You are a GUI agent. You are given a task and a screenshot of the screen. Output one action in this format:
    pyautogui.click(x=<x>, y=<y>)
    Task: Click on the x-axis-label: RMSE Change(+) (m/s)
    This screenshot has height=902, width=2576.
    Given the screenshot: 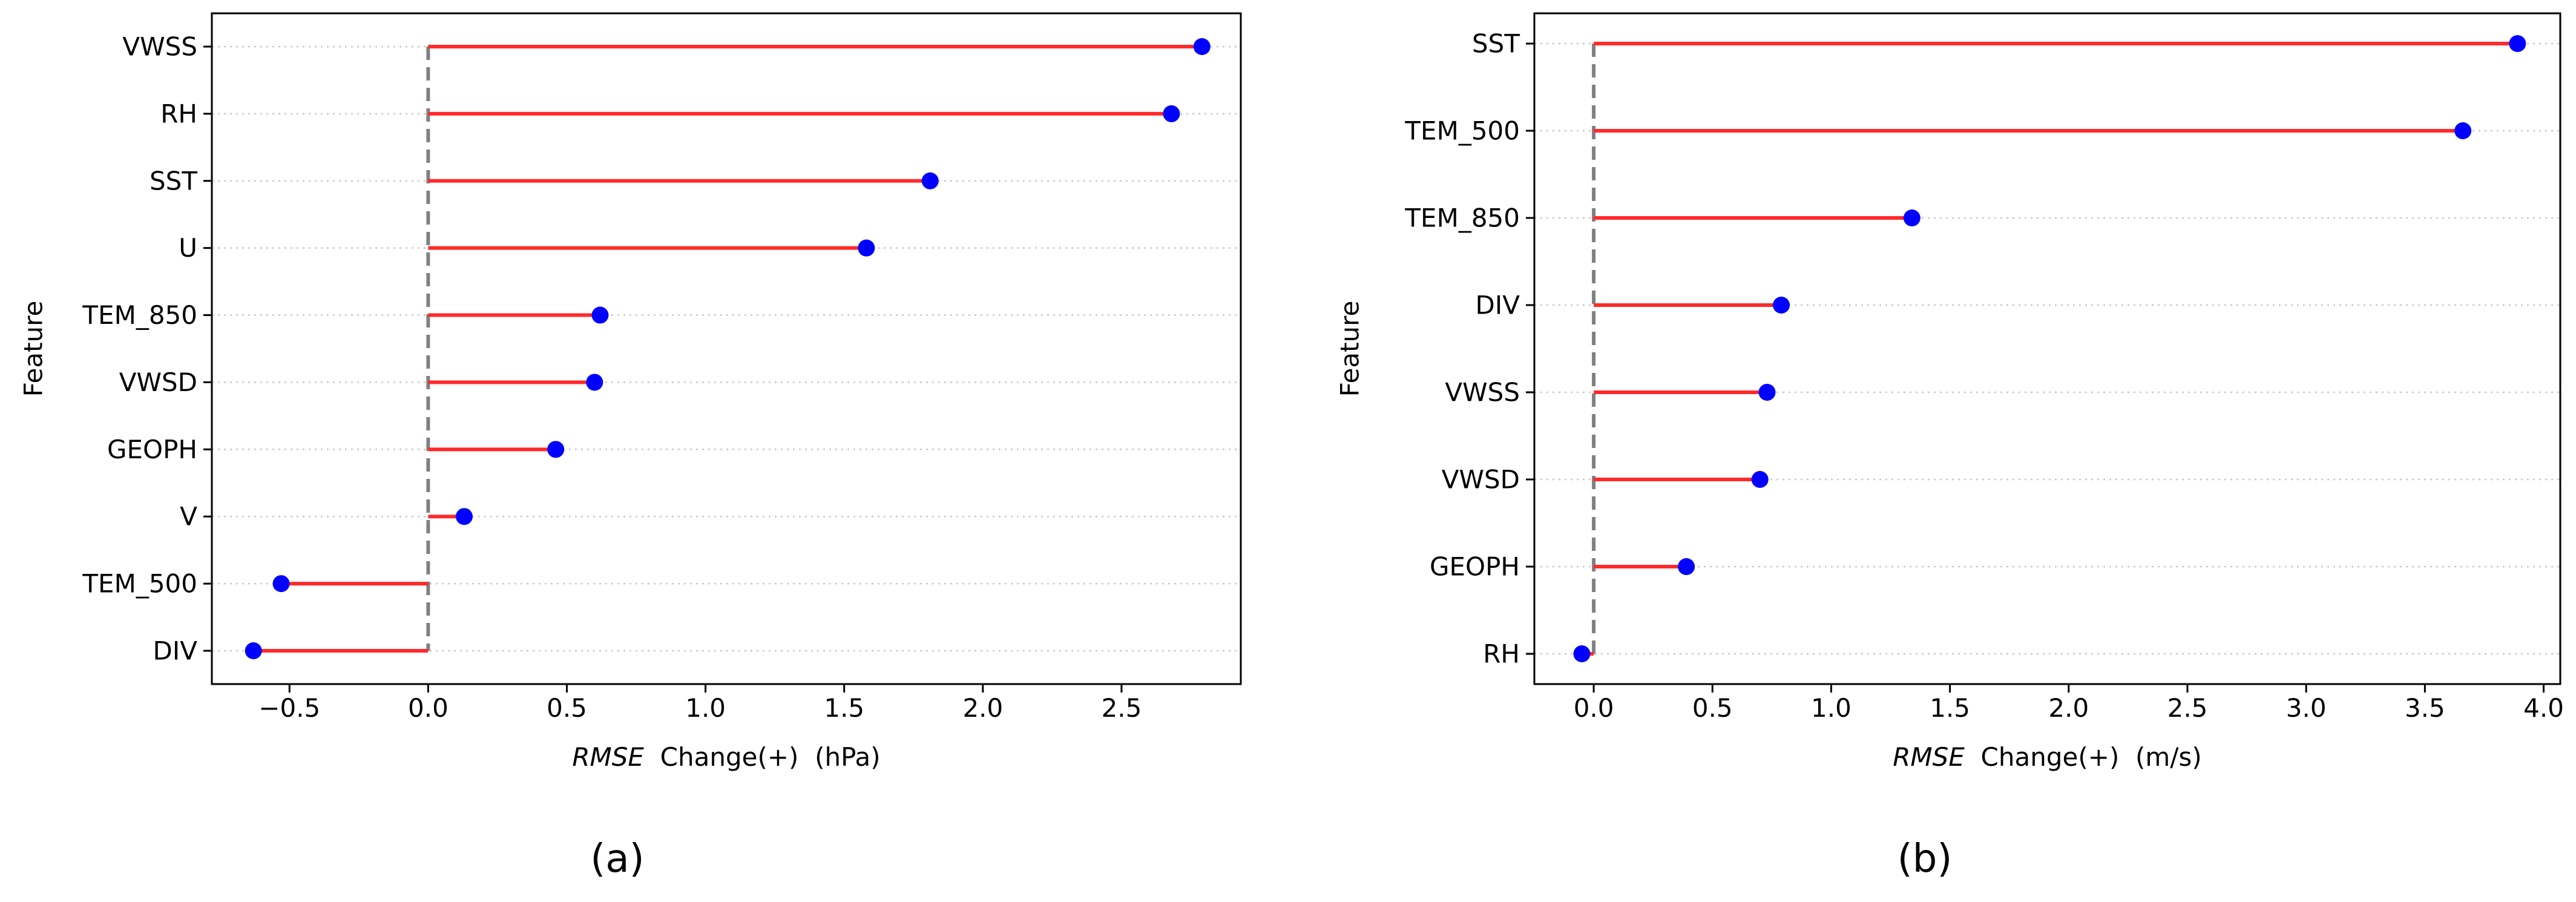 What is the action you would take?
    pyautogui.click(x=2048, y=757)
    